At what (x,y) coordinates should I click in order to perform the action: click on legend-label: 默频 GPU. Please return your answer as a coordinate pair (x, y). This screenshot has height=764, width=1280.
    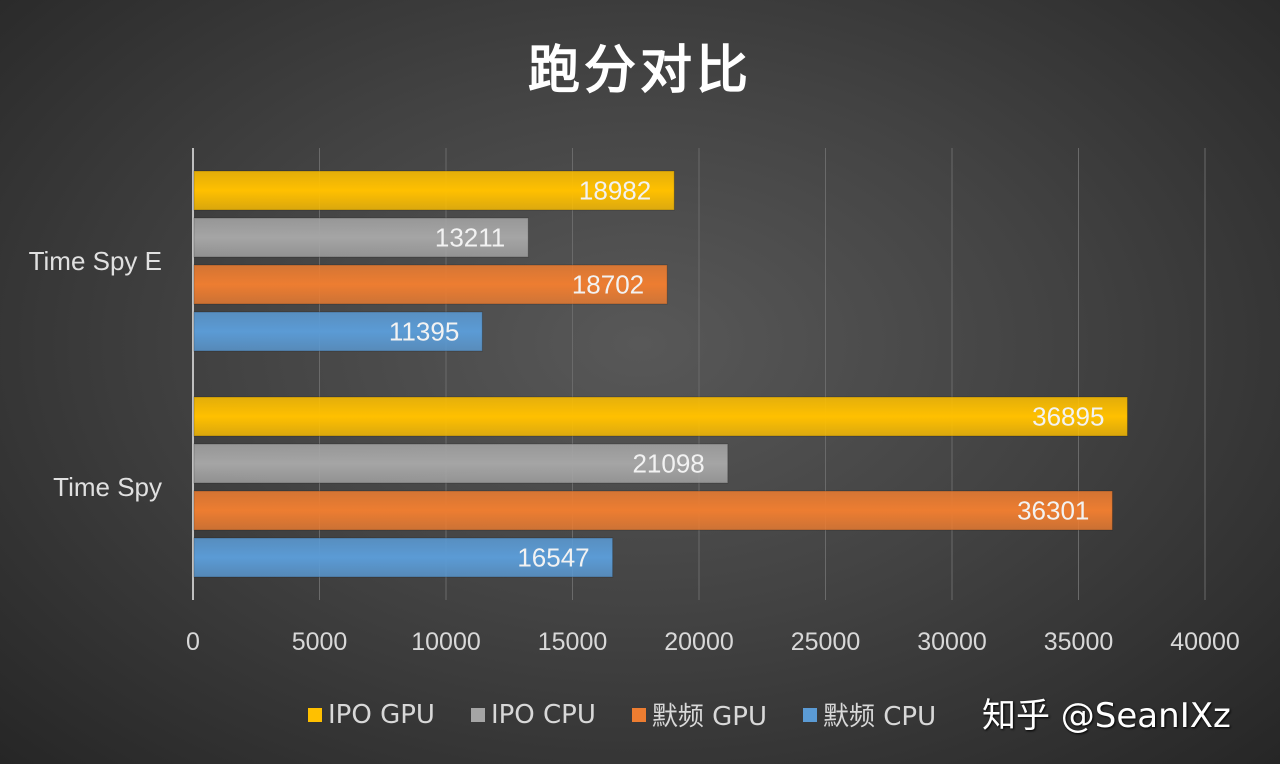
    Looking at the image, I should click on (709, 717).